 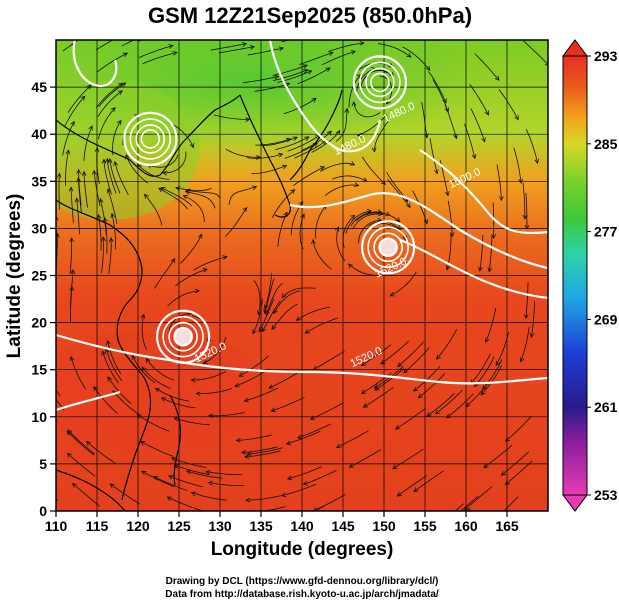 I want to click on x-tick-label: 165, so click(x=507, y=526).